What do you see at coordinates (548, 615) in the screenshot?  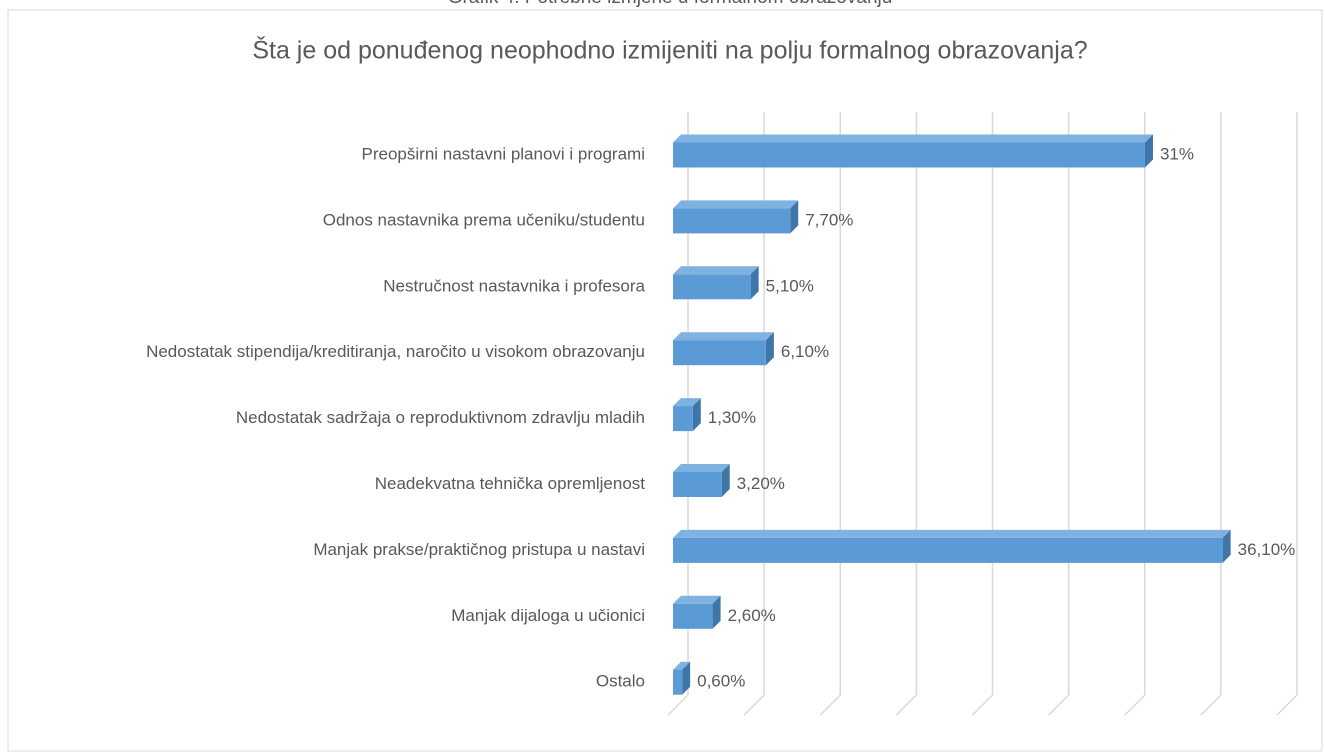 I see `y-tick-label: Manjak dijaloga u učionici` at bounding box center [548, 615].